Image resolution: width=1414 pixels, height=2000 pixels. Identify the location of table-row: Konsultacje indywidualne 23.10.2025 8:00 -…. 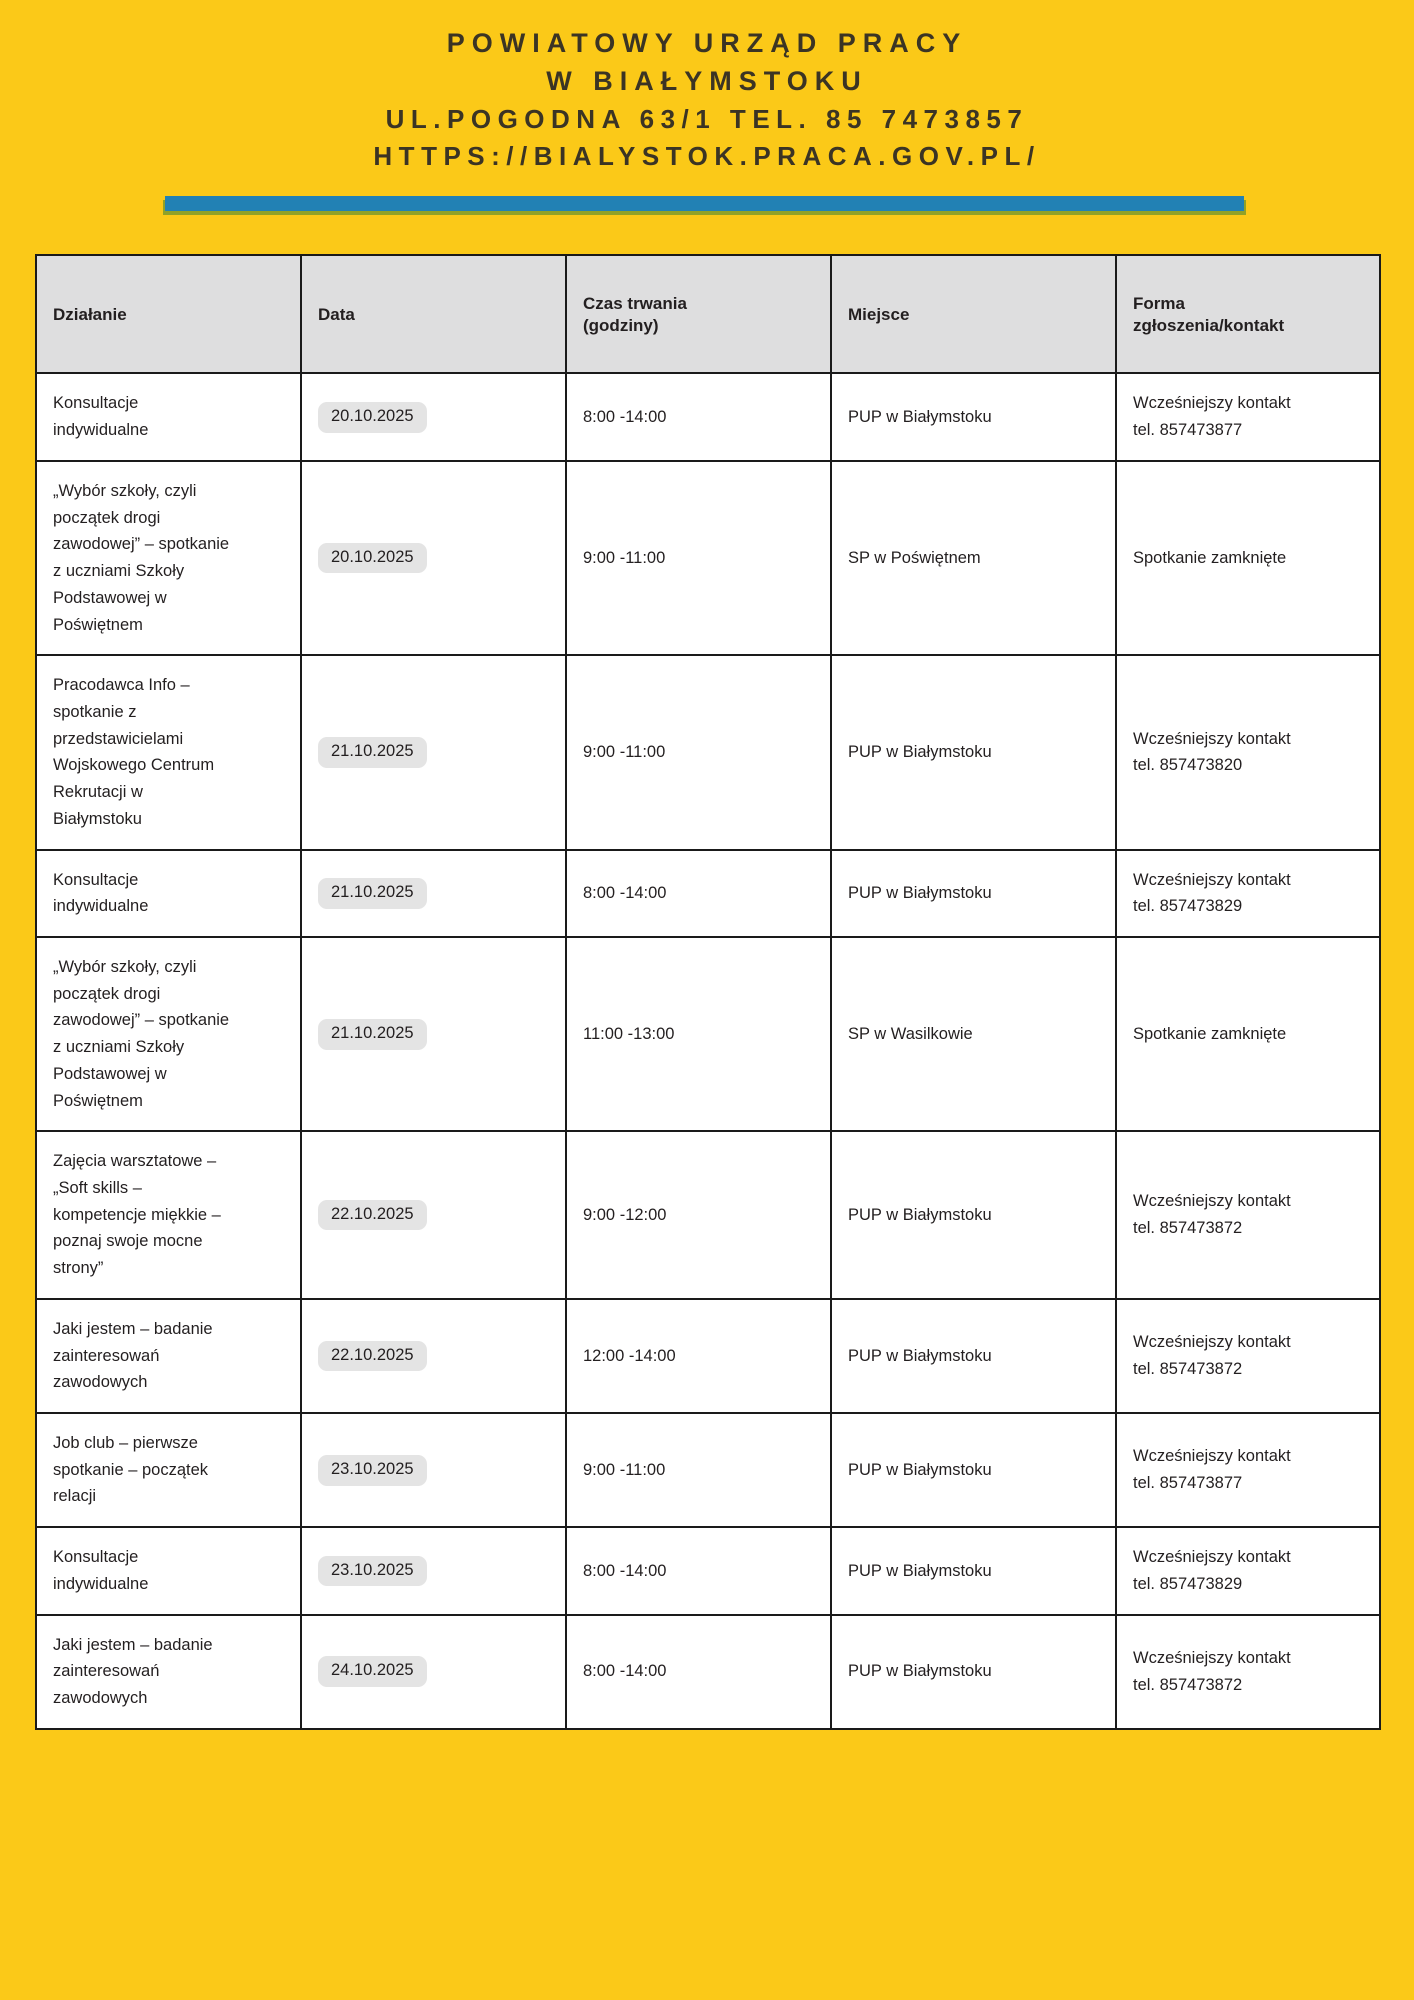
(708, 1571).